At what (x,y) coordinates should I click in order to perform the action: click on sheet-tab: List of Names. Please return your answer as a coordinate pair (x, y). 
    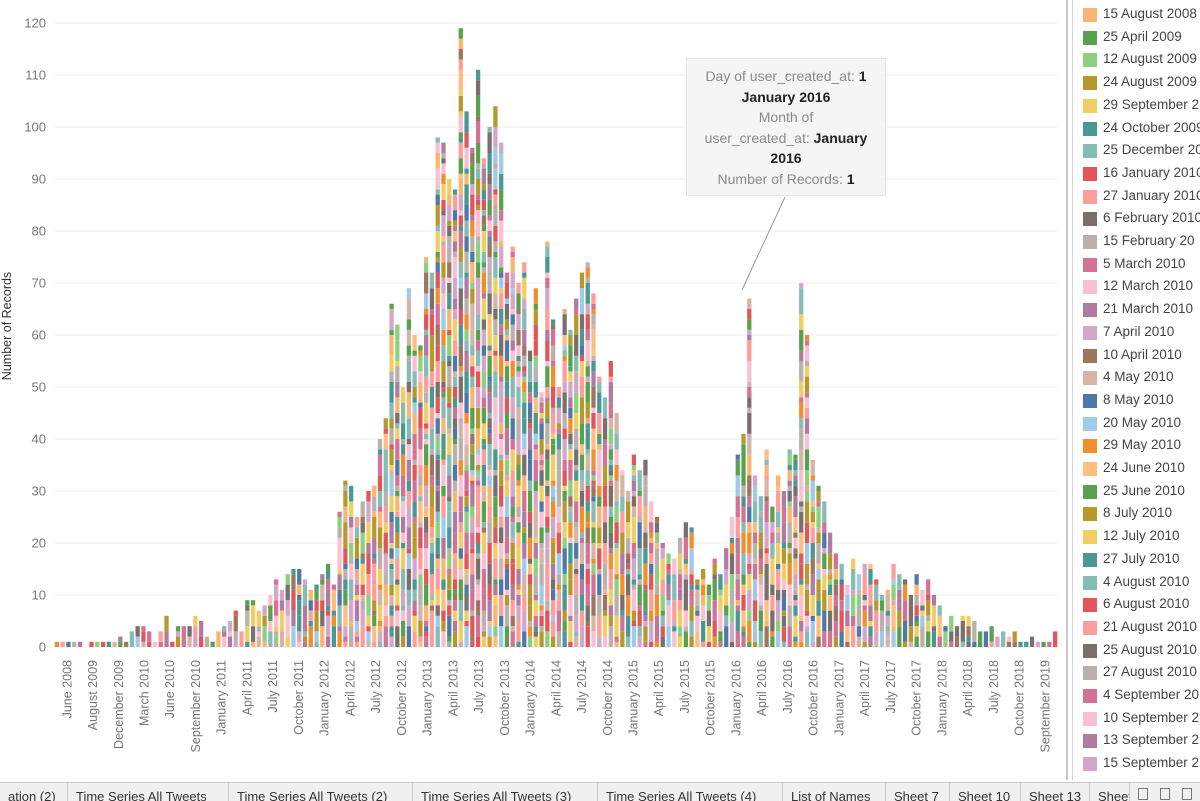
    Looking at the image, I should click on (834, 792).